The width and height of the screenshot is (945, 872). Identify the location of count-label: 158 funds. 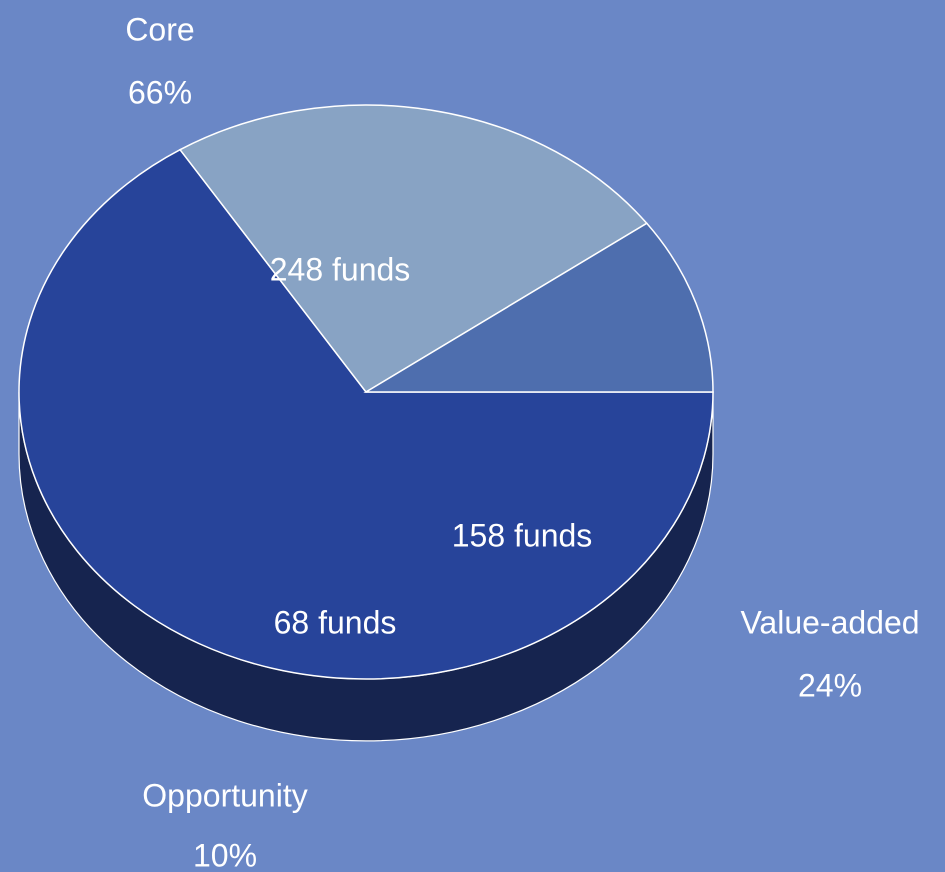
(522, 535).